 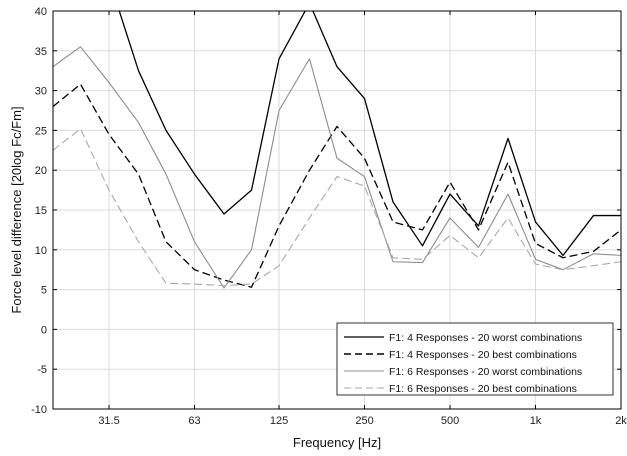 I want to click on legend-label-1: F1: 4 Responses - 20 worst combinations, so click(x=485, y=338).